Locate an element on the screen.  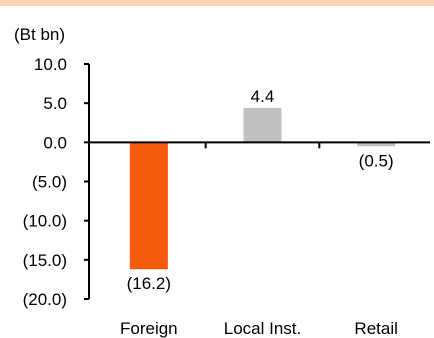
y-tick-label: (10.0) is located at coordinates (45, 221).